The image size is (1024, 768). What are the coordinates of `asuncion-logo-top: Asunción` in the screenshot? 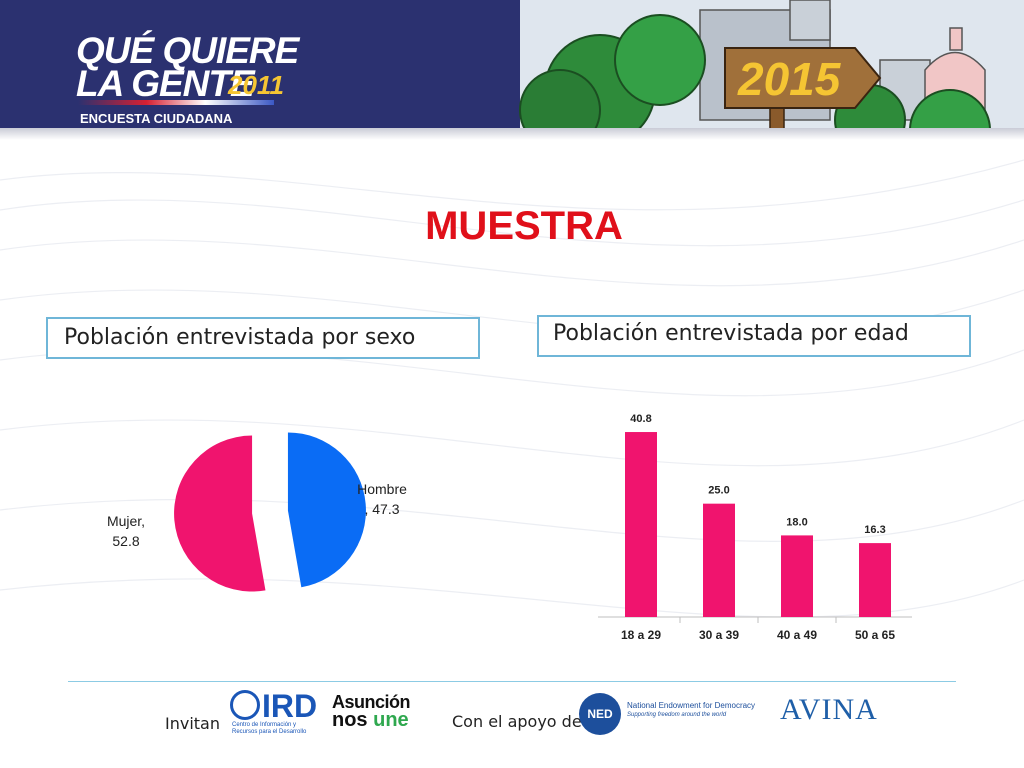 It's located at (371, 702).